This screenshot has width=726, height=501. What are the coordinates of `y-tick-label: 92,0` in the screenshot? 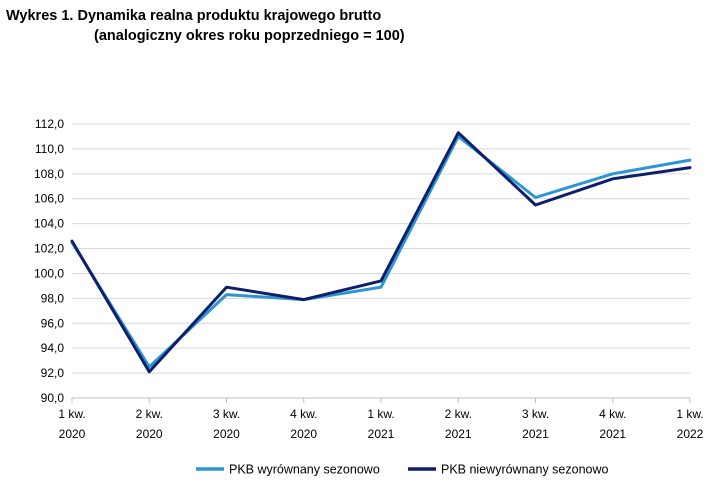 It's located at (53, 373).